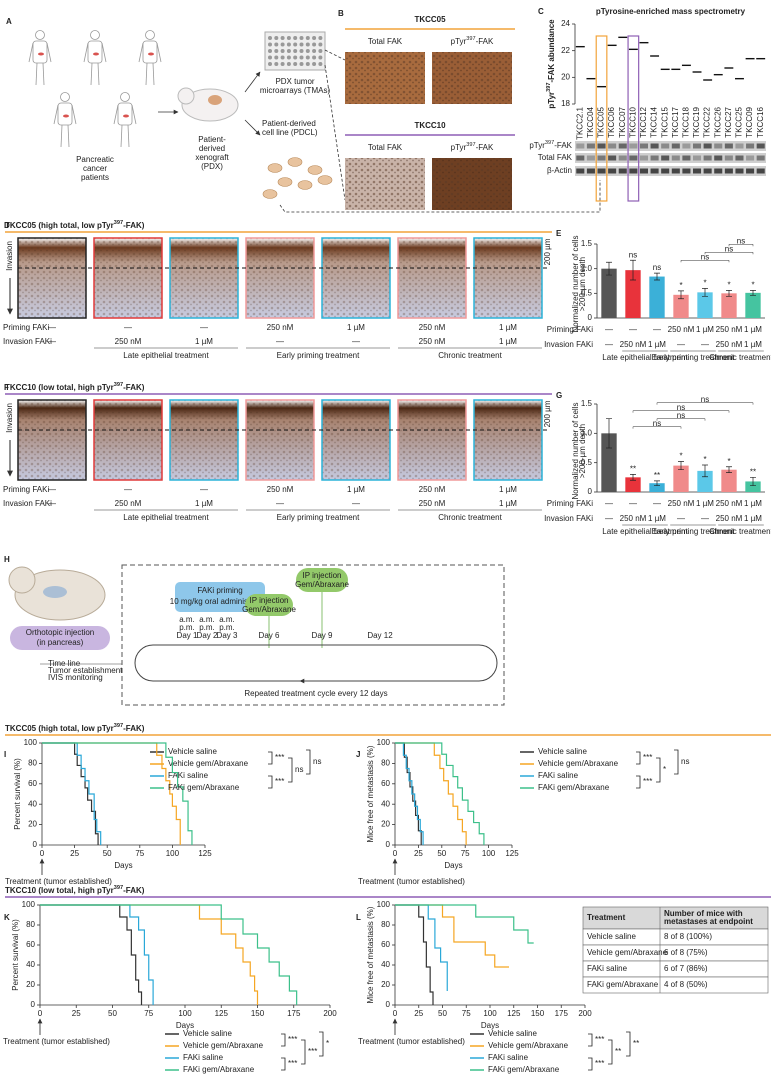  Describe the element at coordinates (559, 170) in the screenshot. I see `blot-label: β-Actin` at that location.